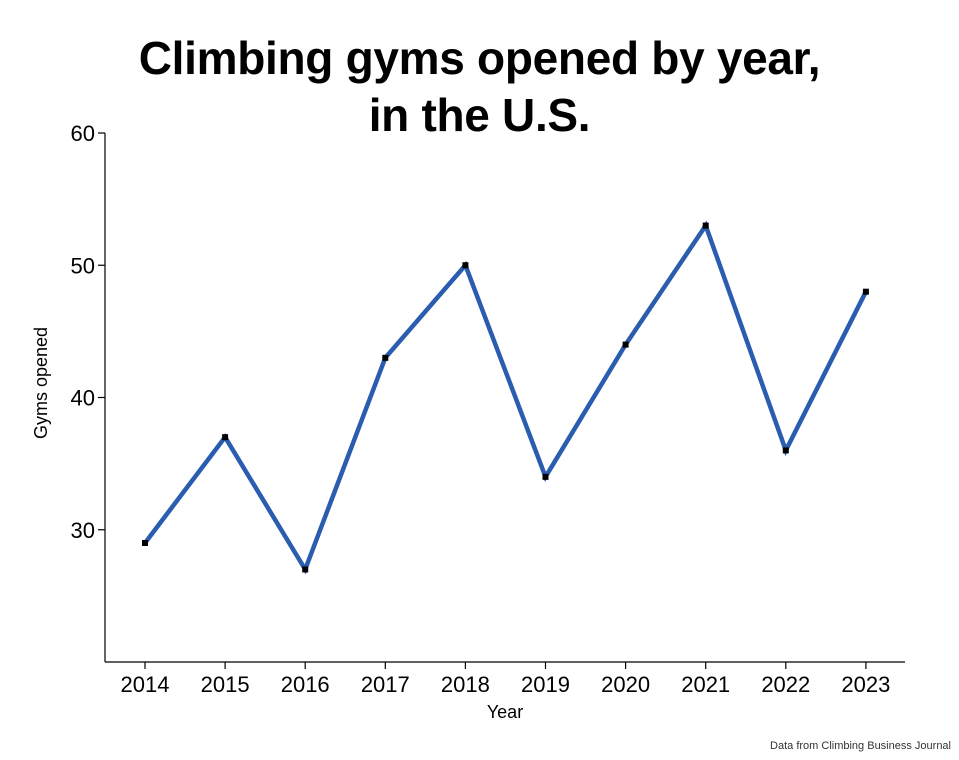 The width and height of the screenshot is (959, 760). I want to click on x-tick-label: 2022, so click(785, 684).